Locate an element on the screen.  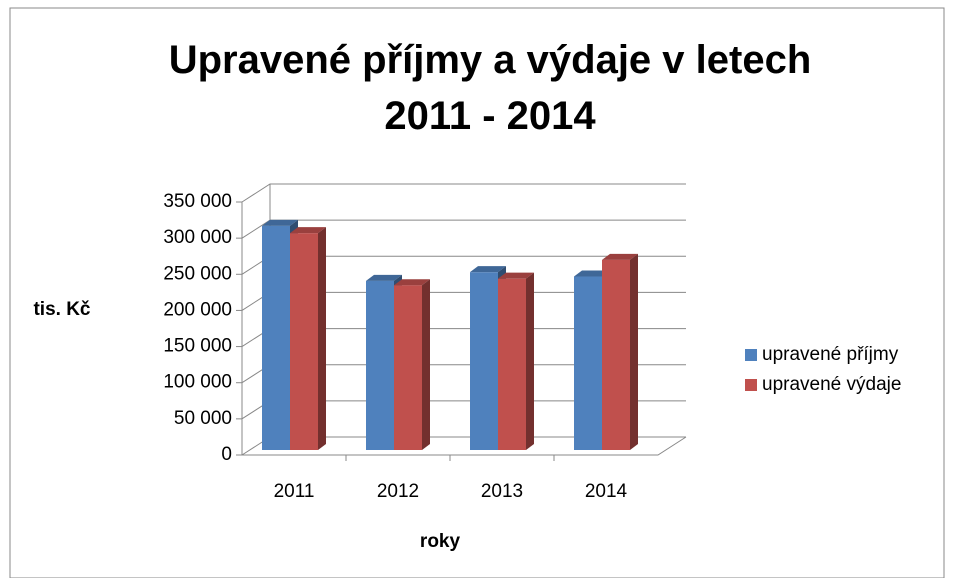
legend-label: upravené příjmy is located at coordinates (830, 354).